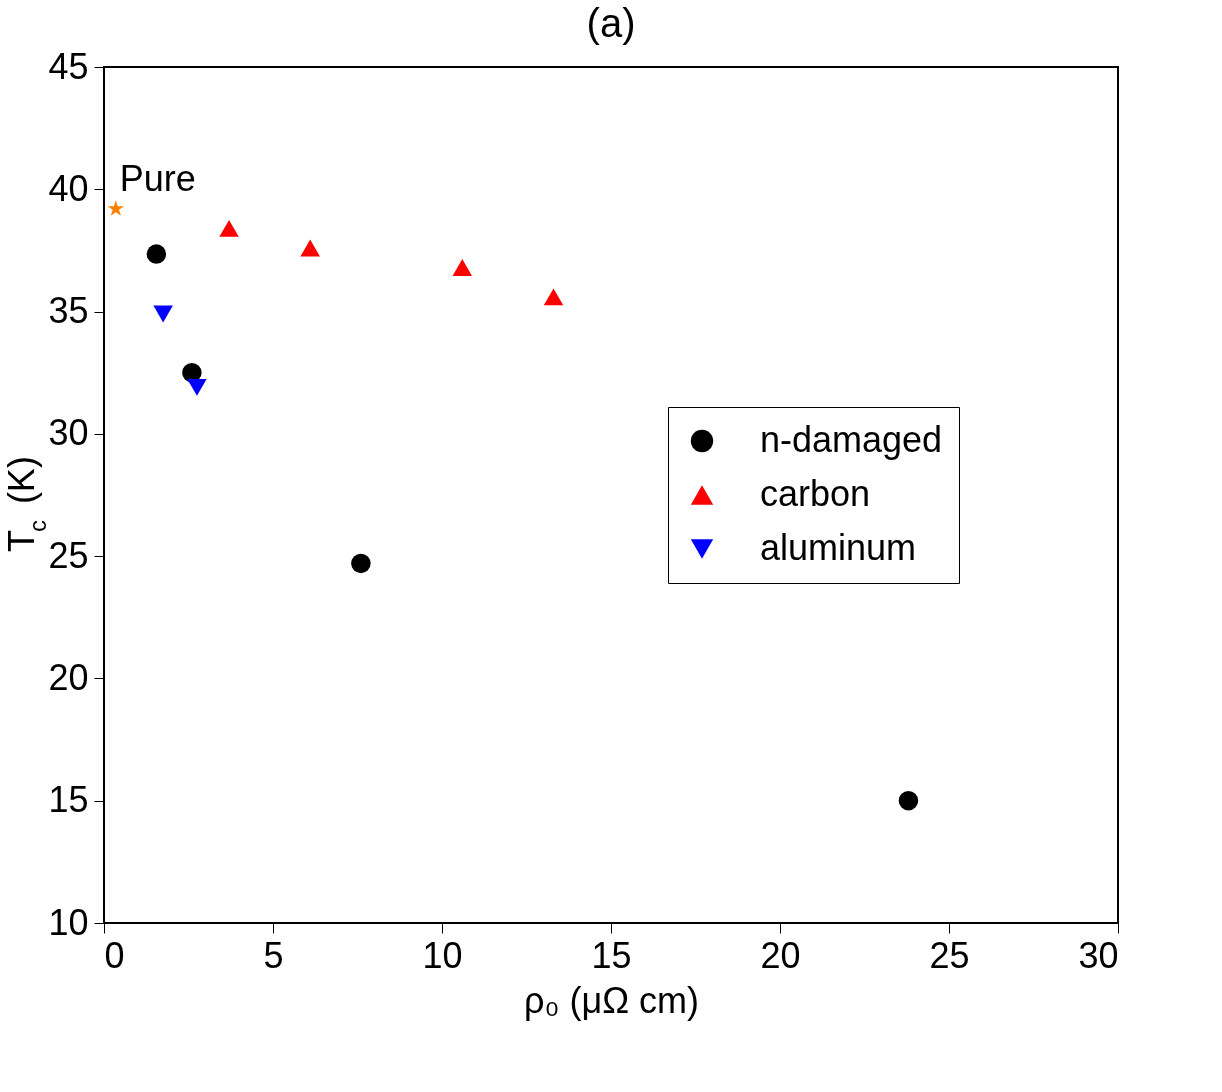 The width and height of the screenshot is (1222, 1092). Describe the element at coordinates (611, 1000) in the screenshot. I see `x-axis-title: ρ₀ (μΩ cm)` at that location.